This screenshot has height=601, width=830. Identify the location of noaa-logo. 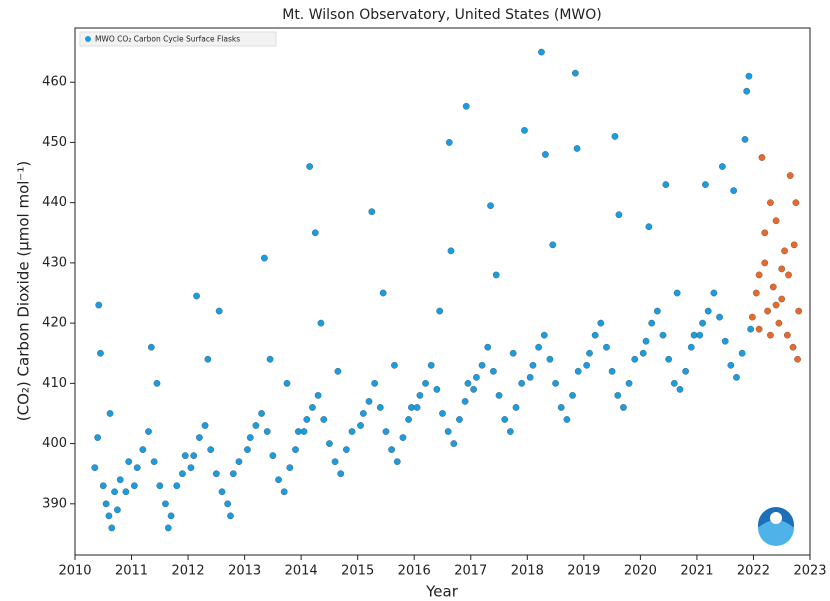
(776, 526).